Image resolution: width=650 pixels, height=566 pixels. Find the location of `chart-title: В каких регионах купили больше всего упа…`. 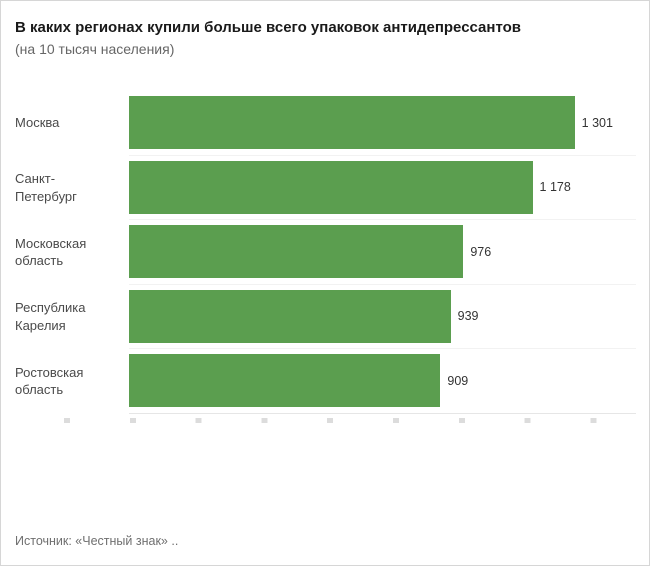

chart-title: В каких регионах купили больше всего упа… is located at coordinates (268, 27).